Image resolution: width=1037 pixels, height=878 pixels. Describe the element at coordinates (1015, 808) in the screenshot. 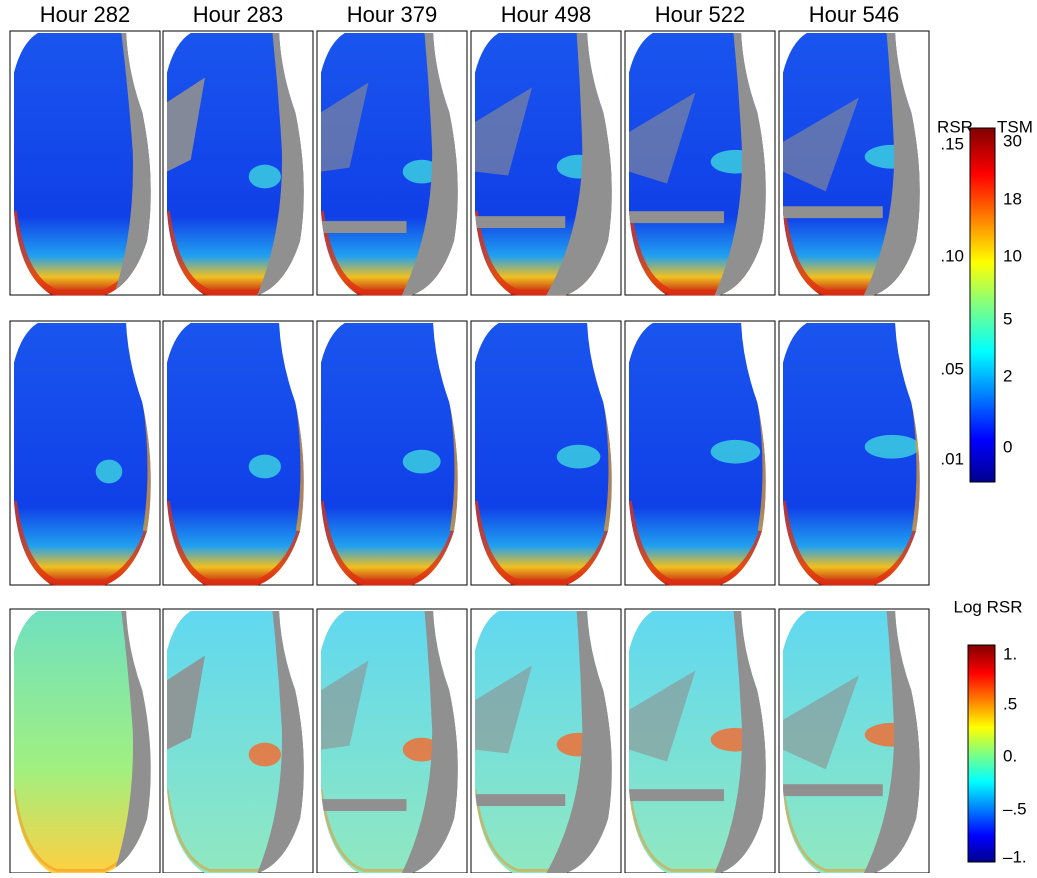

I see `colorbar-label: –.5` at that location.